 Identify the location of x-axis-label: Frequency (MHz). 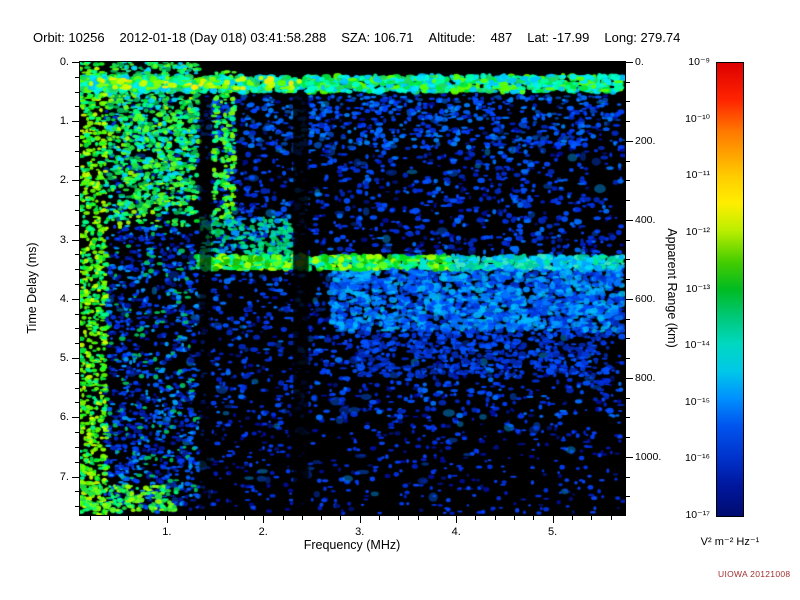
(352, 545).